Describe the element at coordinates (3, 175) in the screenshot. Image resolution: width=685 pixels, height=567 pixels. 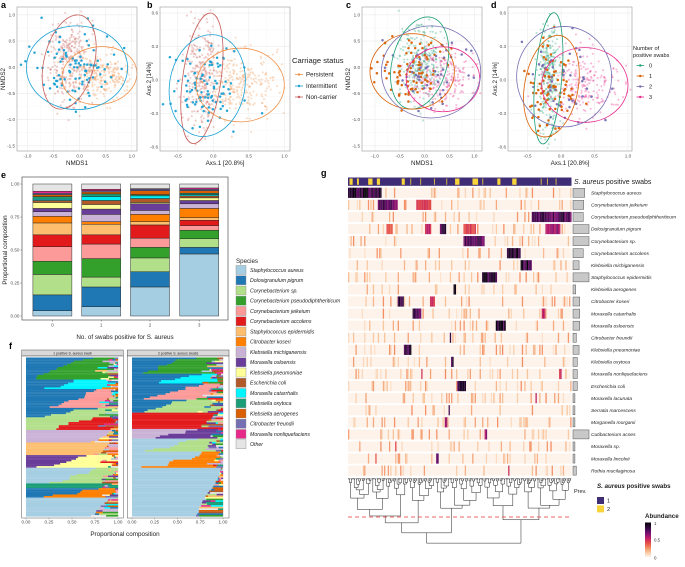
I see `panel-label-e: e` at that location.